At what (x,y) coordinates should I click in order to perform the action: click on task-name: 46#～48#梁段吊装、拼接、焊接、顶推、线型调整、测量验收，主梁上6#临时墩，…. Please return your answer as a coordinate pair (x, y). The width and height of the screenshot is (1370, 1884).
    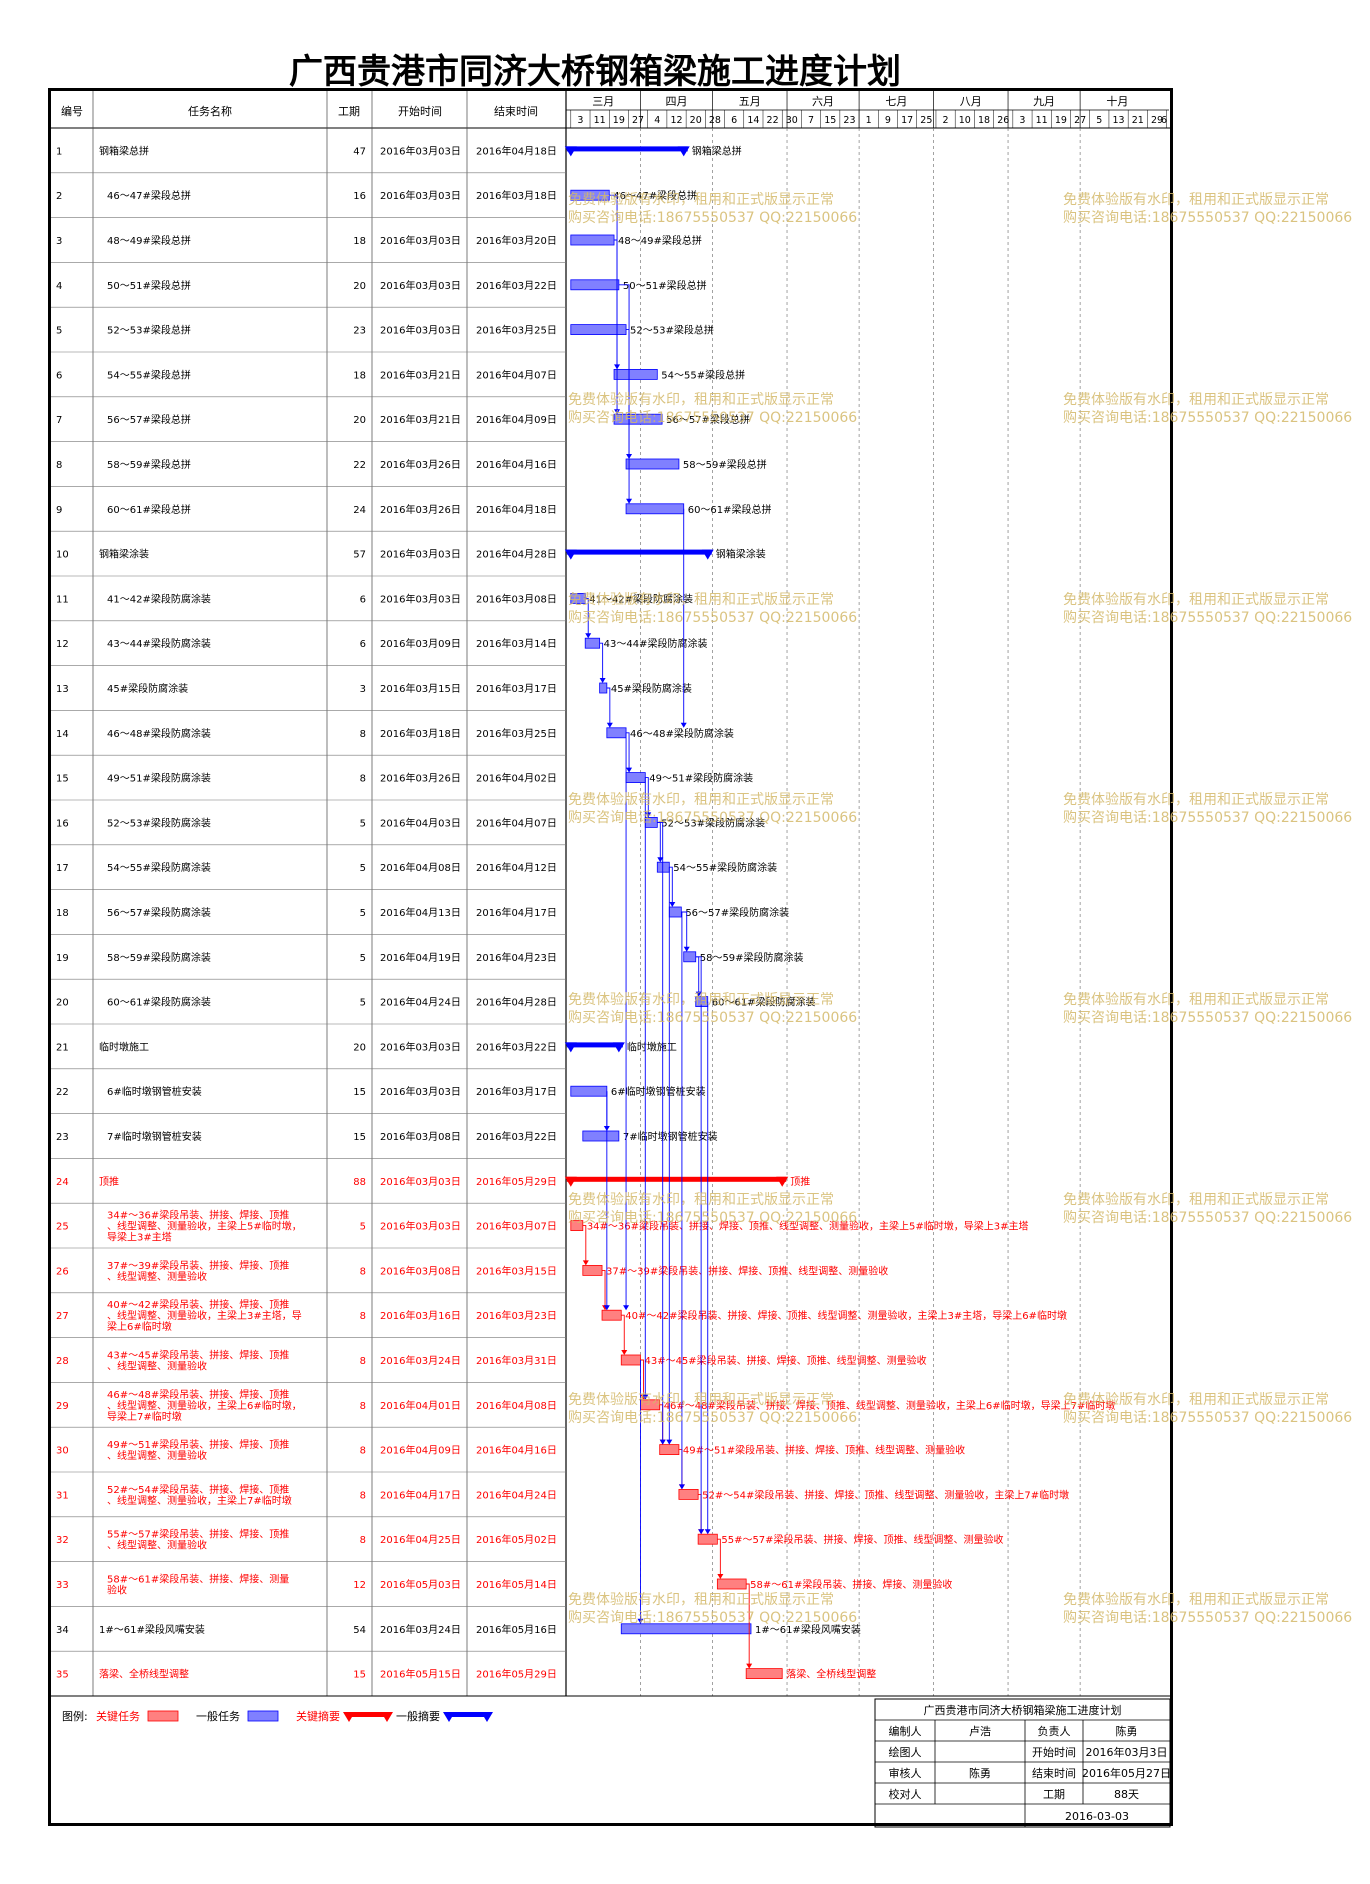
    Looking at the image, I should click on (204, 1405).